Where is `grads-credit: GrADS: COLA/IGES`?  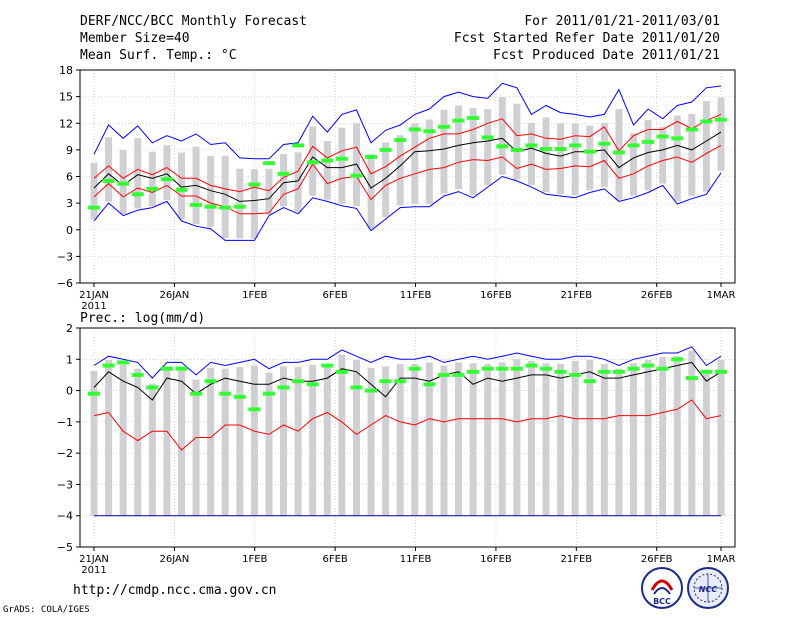
grads-credit: GrADS: COLA/IGES is located at coordinates (46, 610).